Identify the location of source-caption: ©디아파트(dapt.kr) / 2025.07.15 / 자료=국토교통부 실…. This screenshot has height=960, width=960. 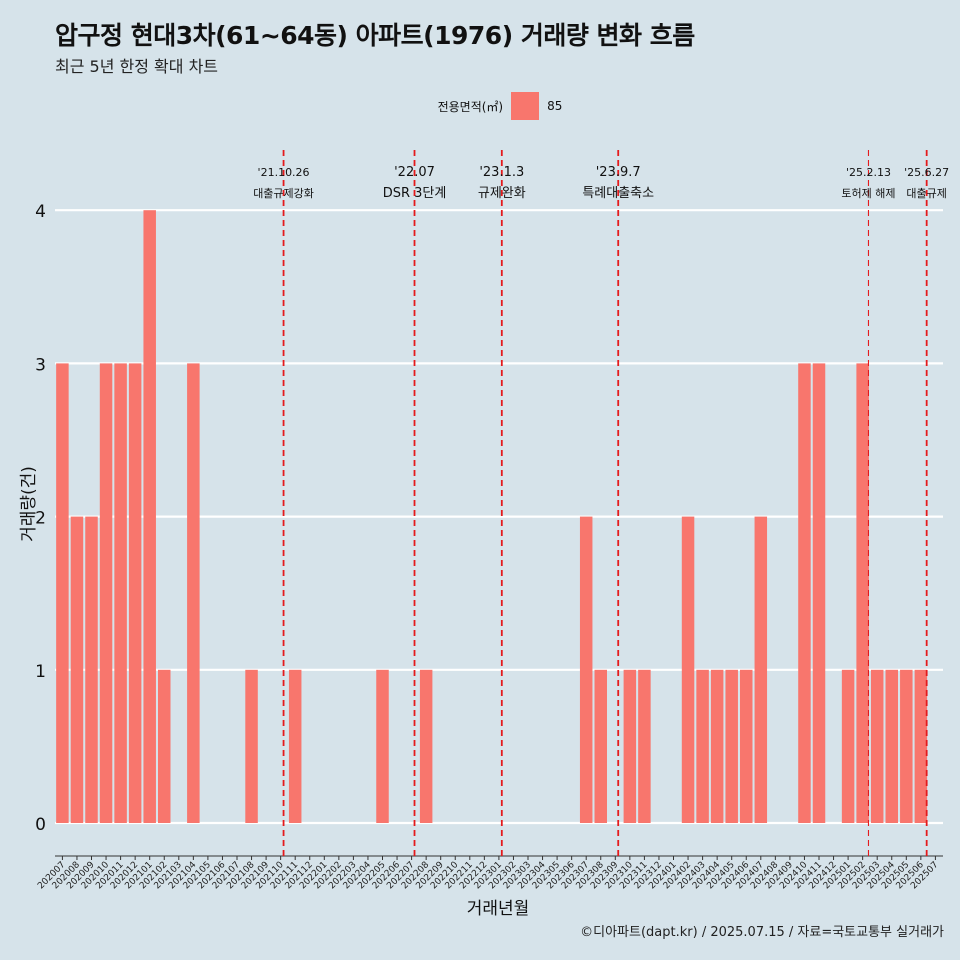
(762, 932).